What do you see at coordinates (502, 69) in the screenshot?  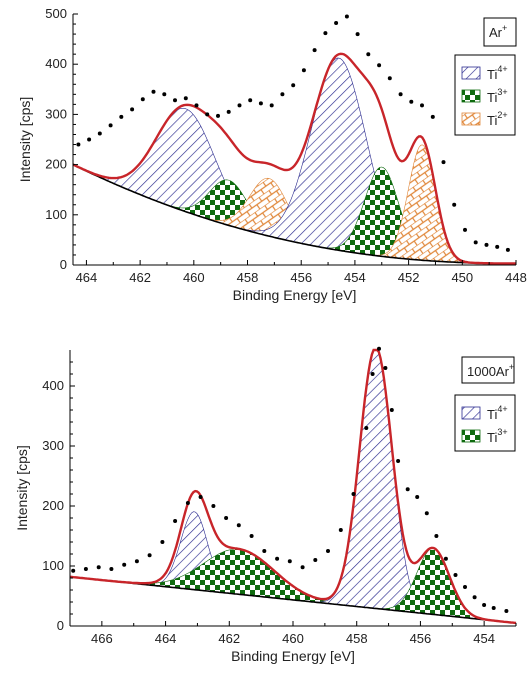 I see `legend-label-superscript: 4+` at bounding box center [502, 69].